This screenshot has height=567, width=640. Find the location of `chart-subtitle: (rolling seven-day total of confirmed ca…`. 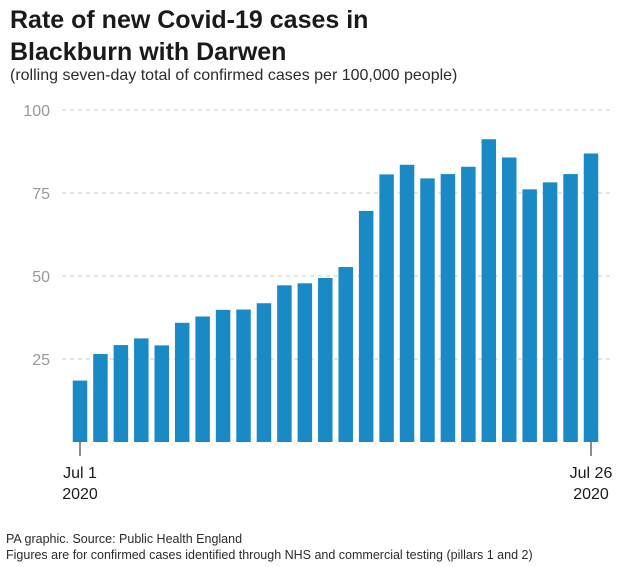

chart-subtitle: (rolling seven-day total of confirmed ca… is located at coordinates (234, 75).